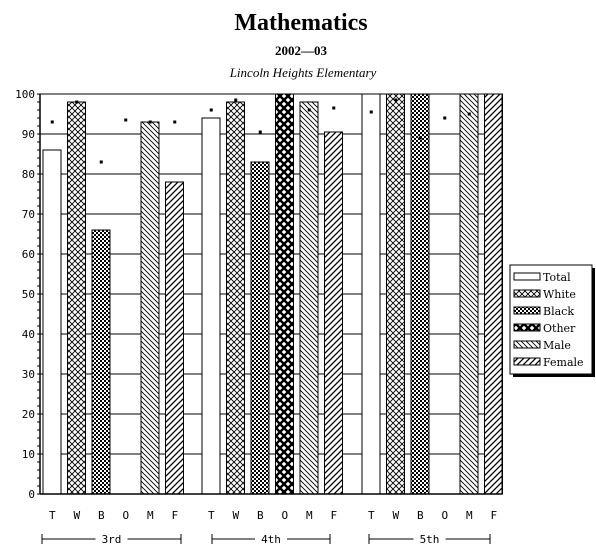 Image resolution: width=596 pixels, height=544 pixels. I want to click on legend-label-male: Male, so click(557, 345).